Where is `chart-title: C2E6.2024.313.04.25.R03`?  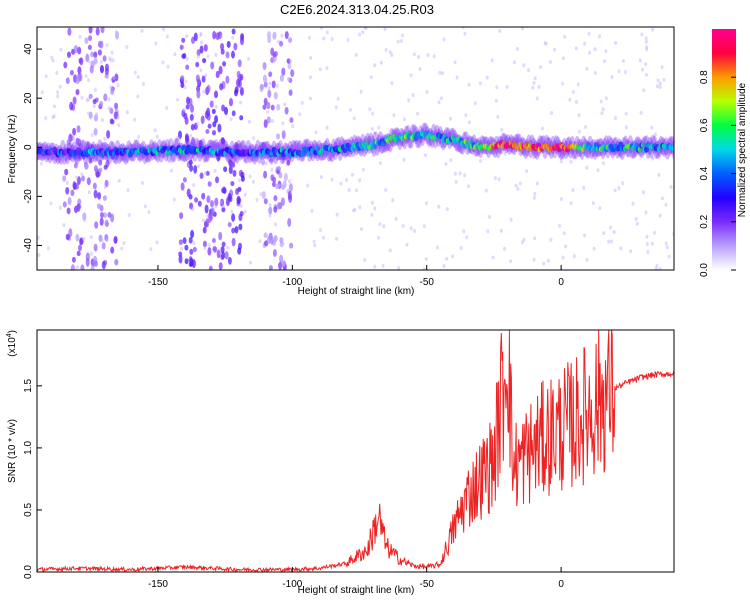 chart-title: C2E6.2024.313.04.25.R03 is located at coordinates (357, 9).